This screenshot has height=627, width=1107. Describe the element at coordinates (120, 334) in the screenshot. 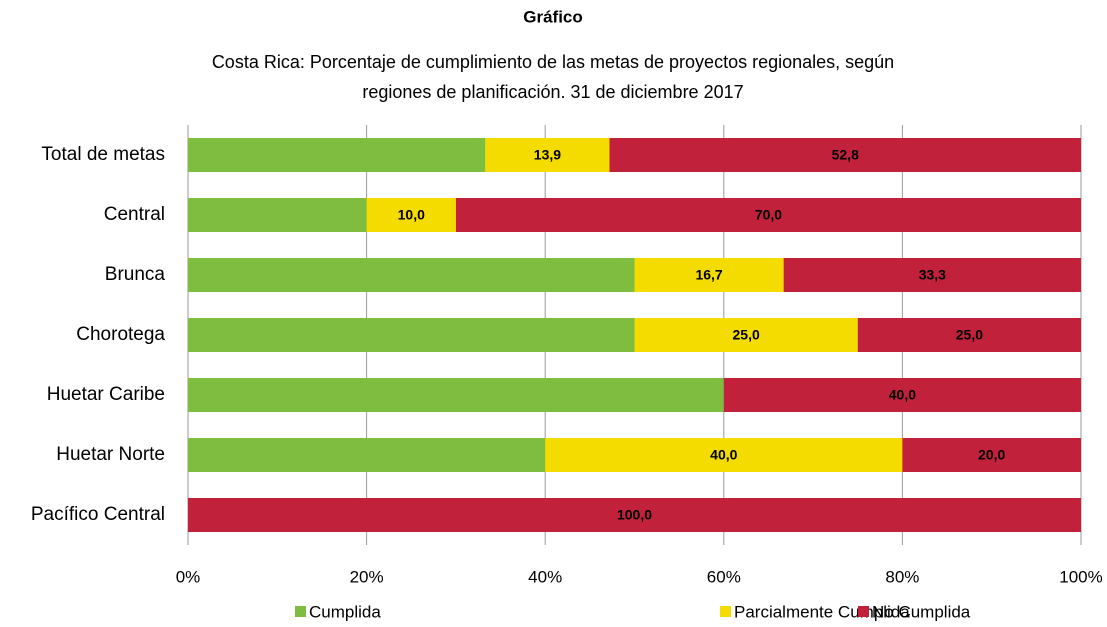

I see `y-tick-label: Chorotega` at that location.